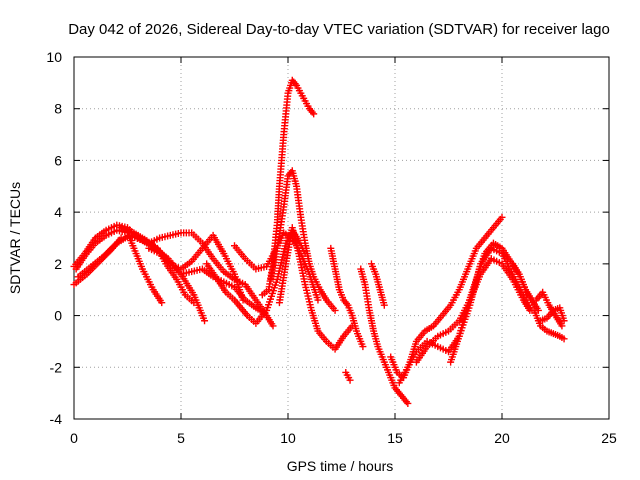 Image resolution: width=640 pixels, height=480 pixels. Describe the element at coordinates (54, 57) in the screenshot. I see `y-tick-label: 10` at that location.